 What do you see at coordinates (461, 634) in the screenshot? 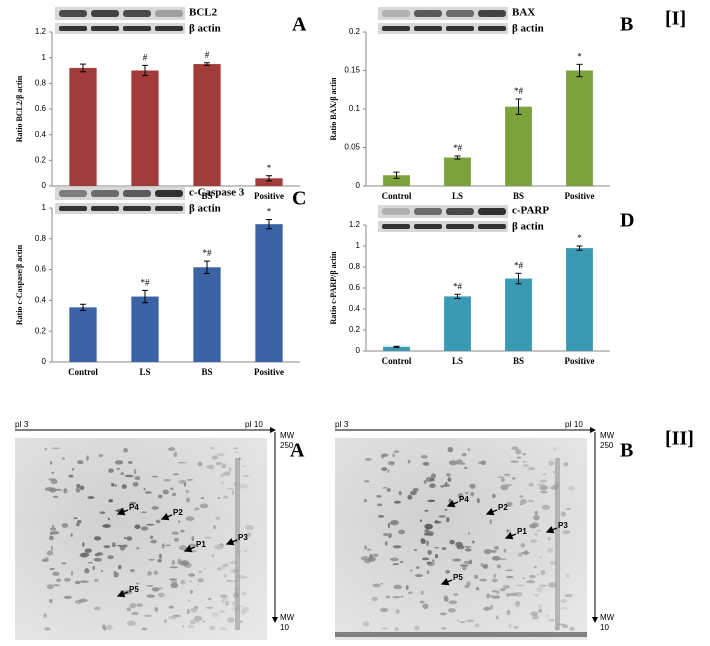
I see `gel-edge` at bounding box center [461, 634].